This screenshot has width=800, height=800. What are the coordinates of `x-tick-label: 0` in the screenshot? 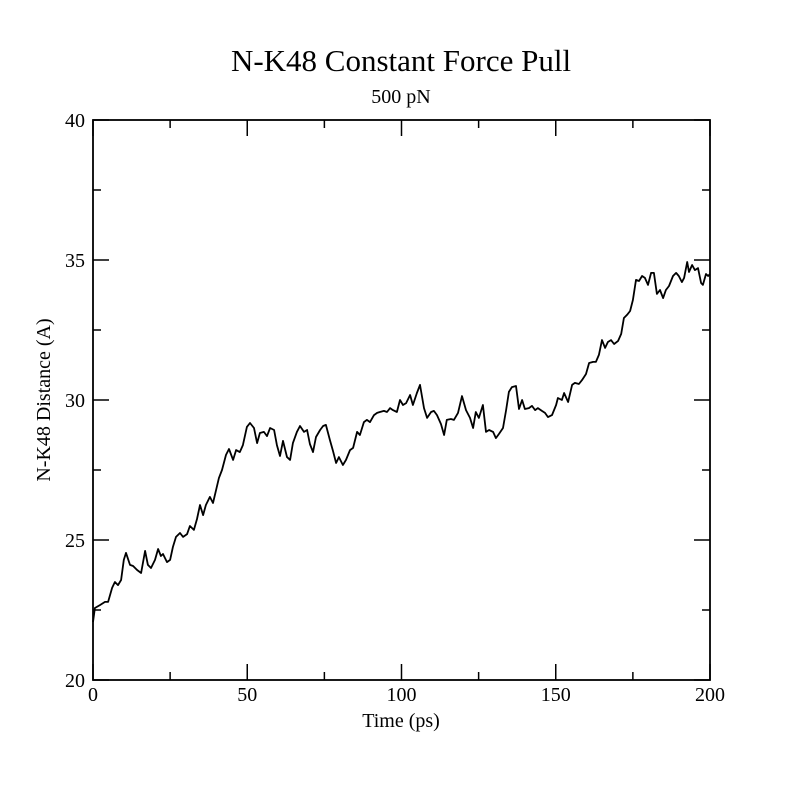 It's located at (93, 695).